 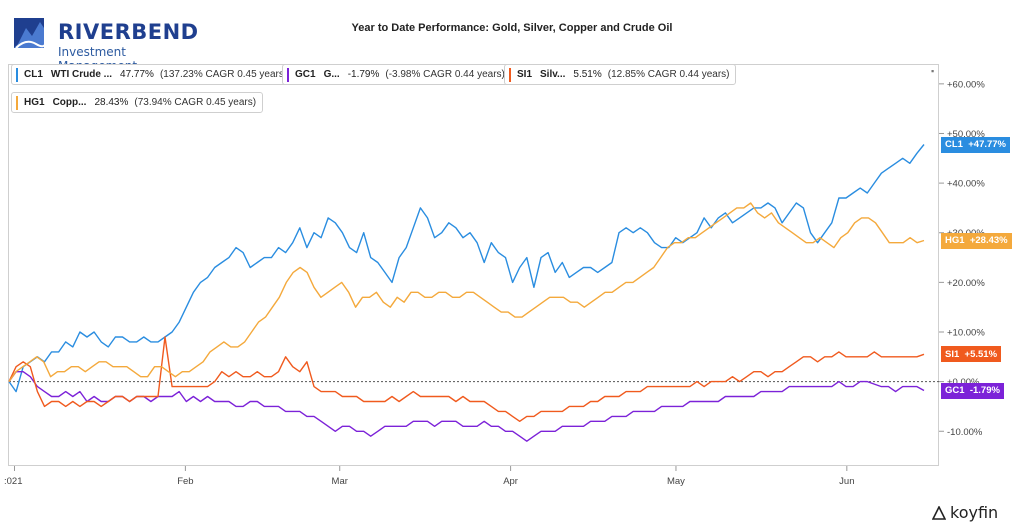 What do you see at coordinates (966, 134) in the screenshot?
I see `y-tick-label: +50.00%` at bounding box center [966, 134].